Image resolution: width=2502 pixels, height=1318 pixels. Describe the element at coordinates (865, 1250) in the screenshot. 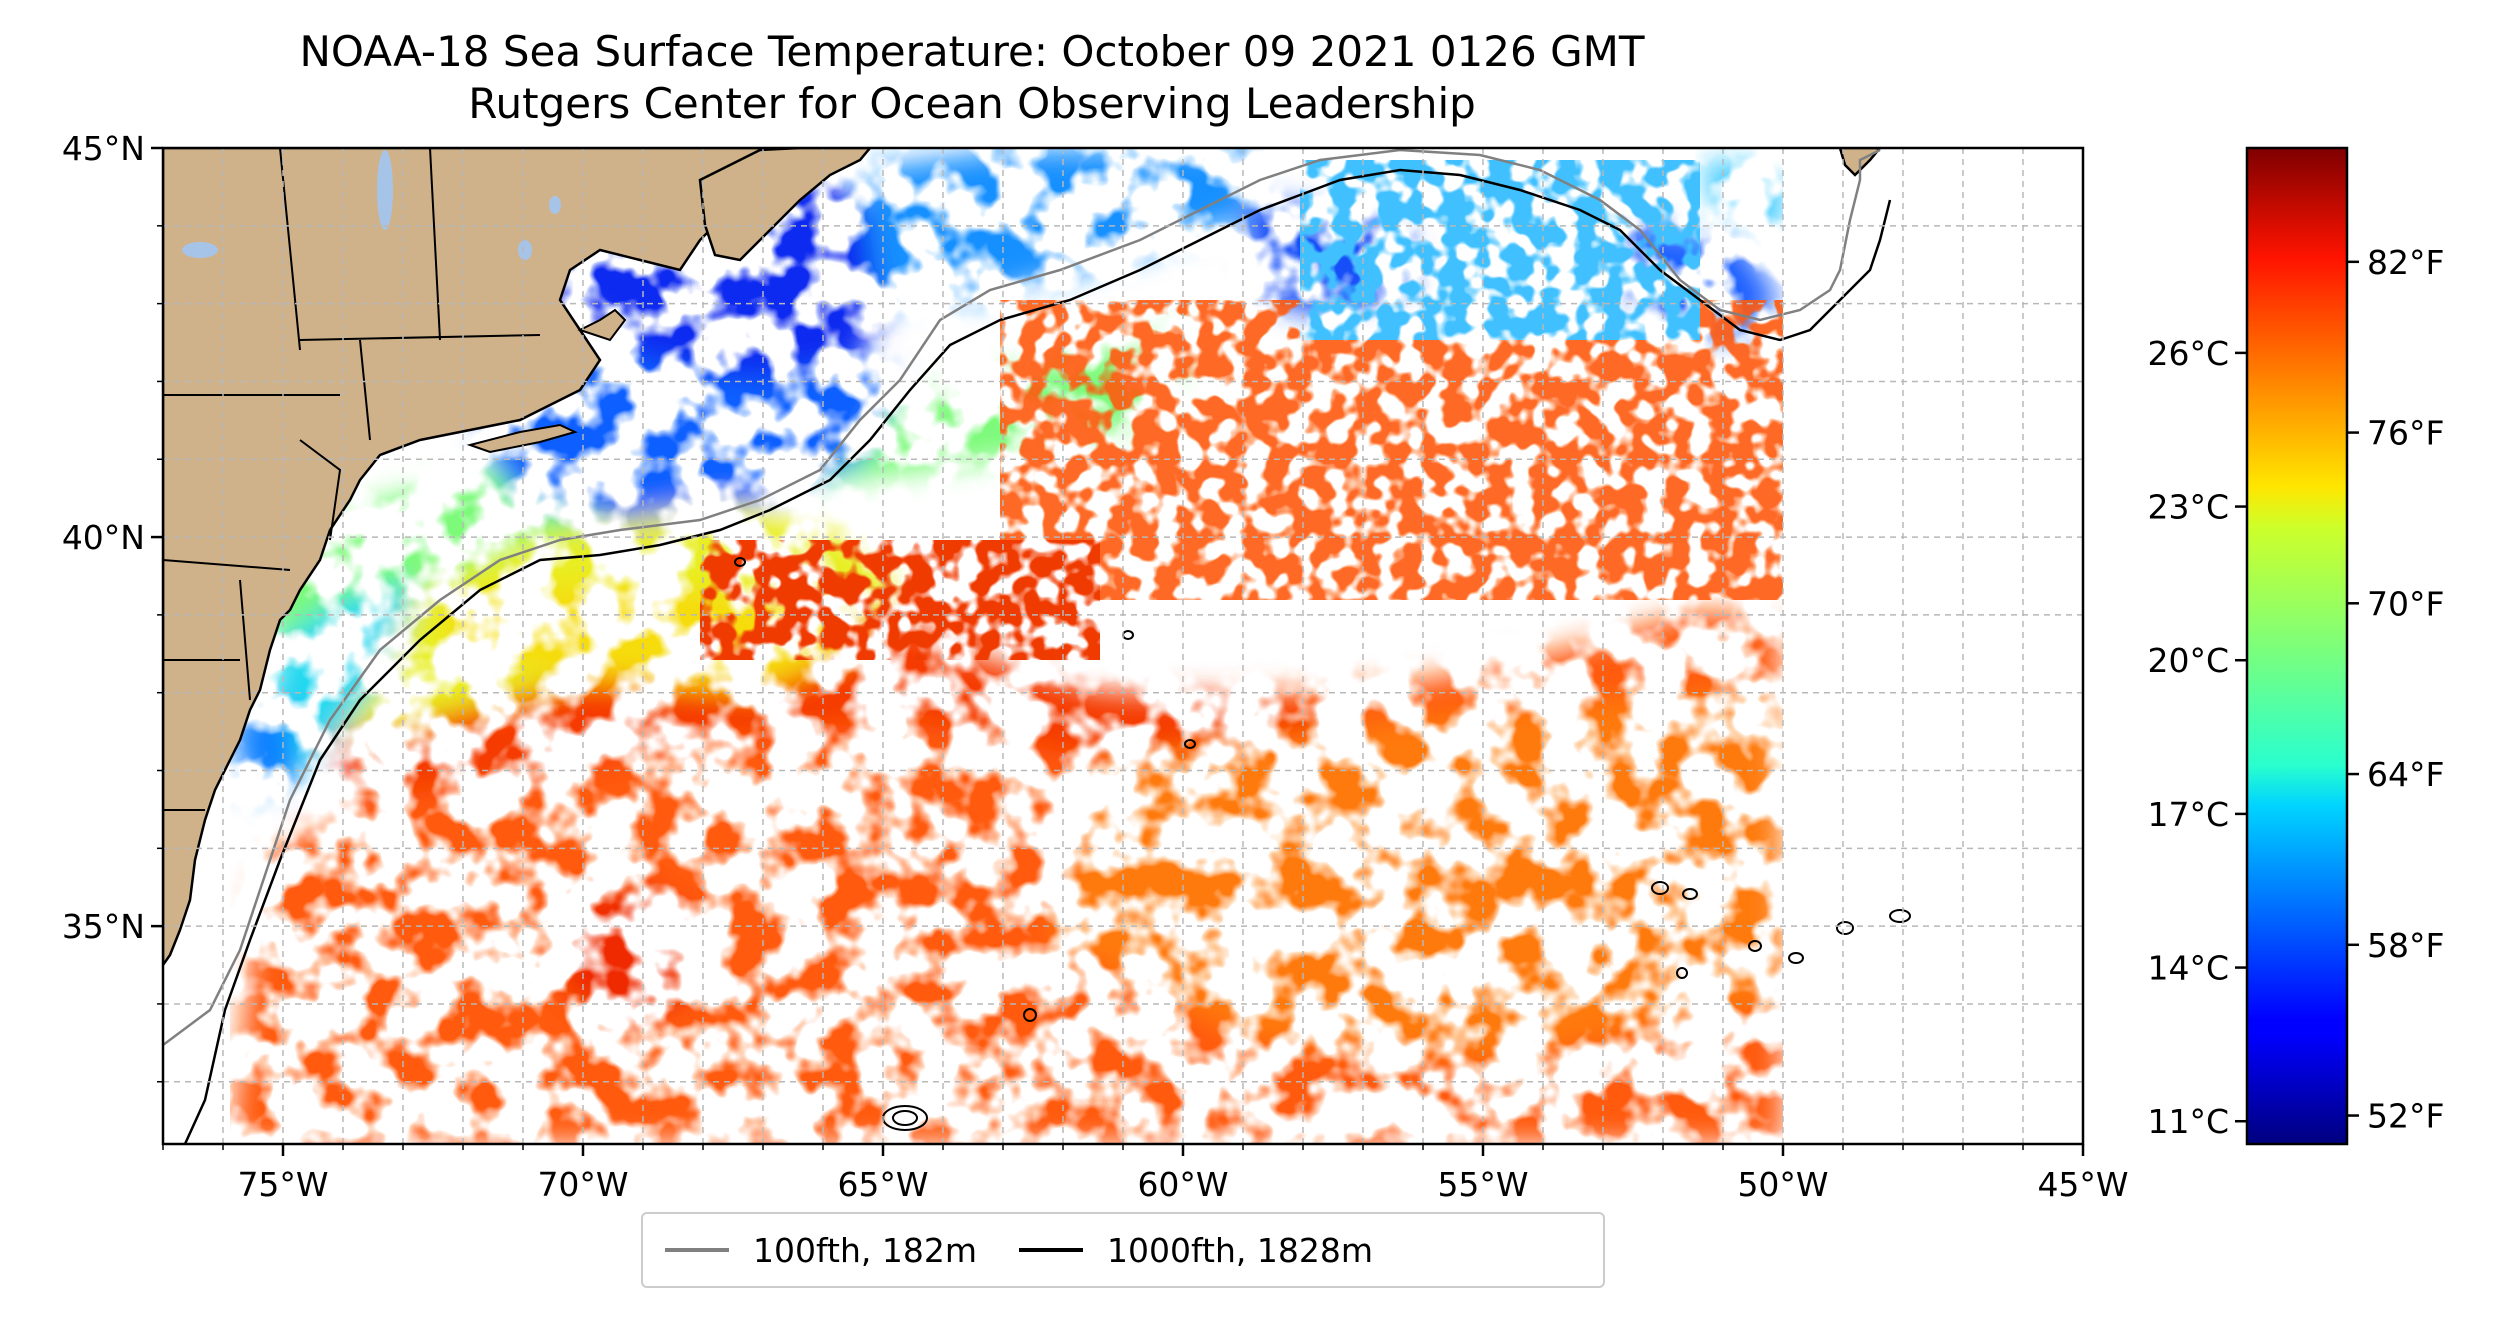

I see `legend-label-100fth: 100fth, 182m` at that location.